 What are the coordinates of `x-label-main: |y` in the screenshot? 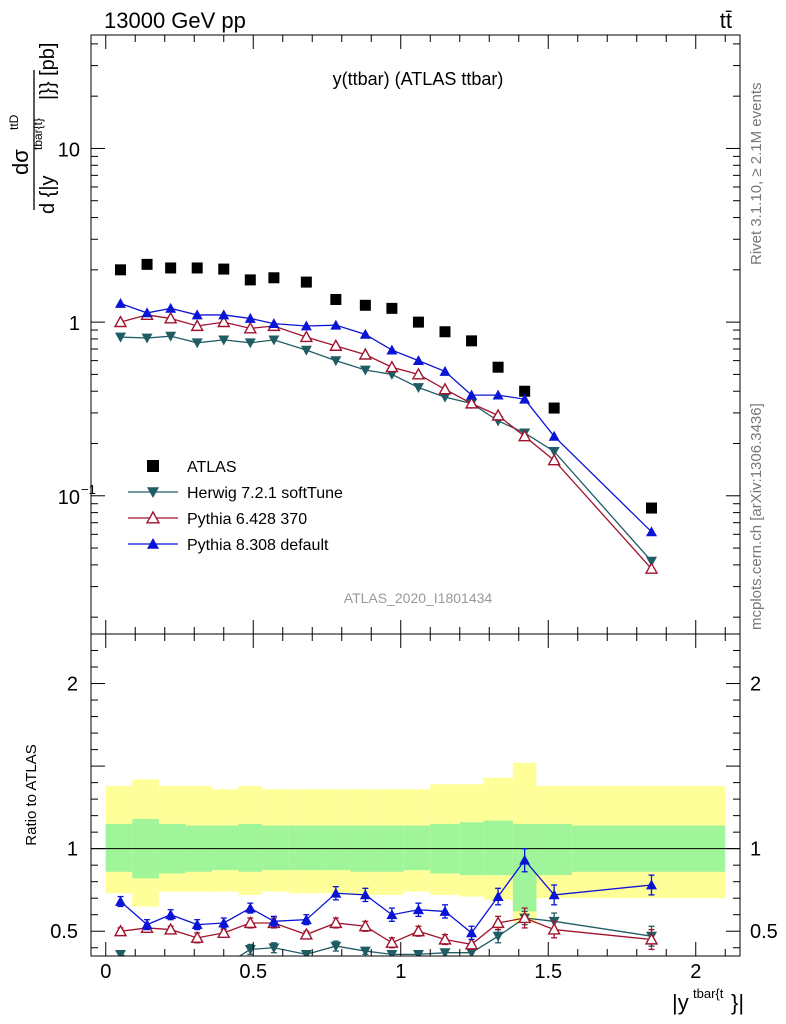 It's located at (680, 1002).